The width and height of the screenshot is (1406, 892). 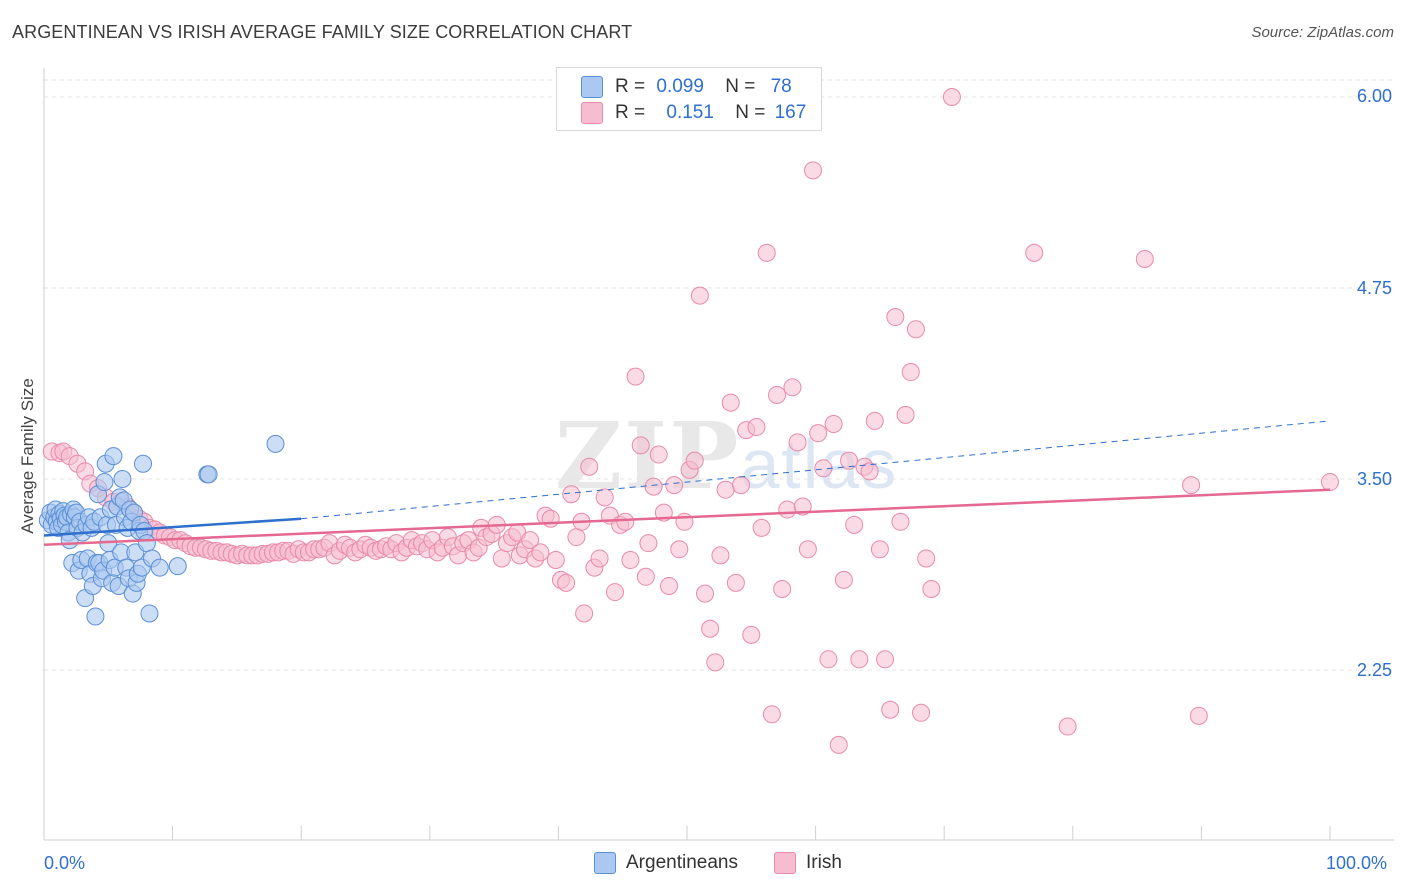 I want to click on bottom-legend-irish: Irish, so click(x=808, y=865).